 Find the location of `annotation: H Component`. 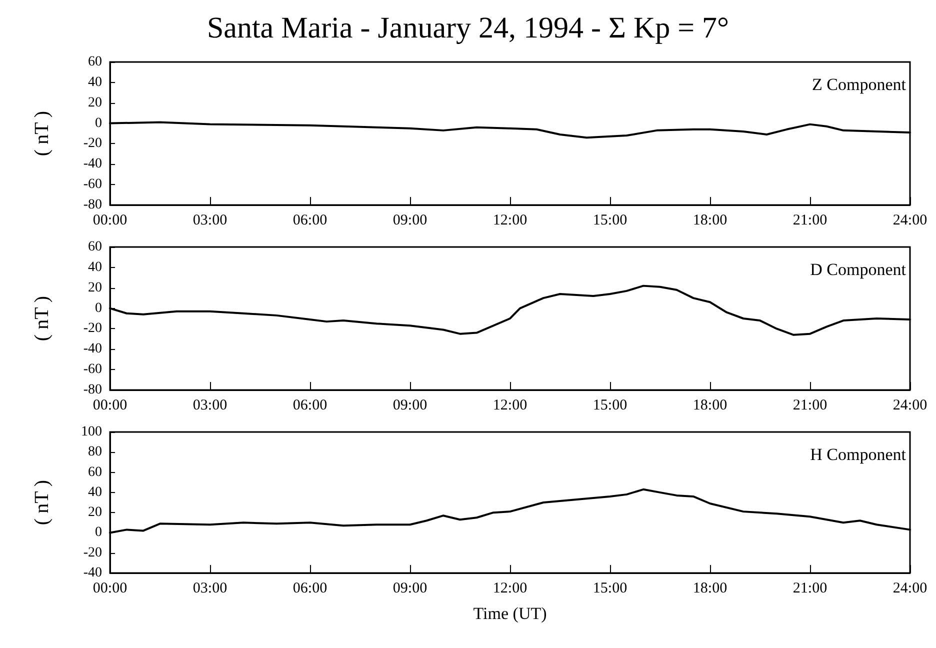

annotation: H Component is located at coordinates (858, 454).